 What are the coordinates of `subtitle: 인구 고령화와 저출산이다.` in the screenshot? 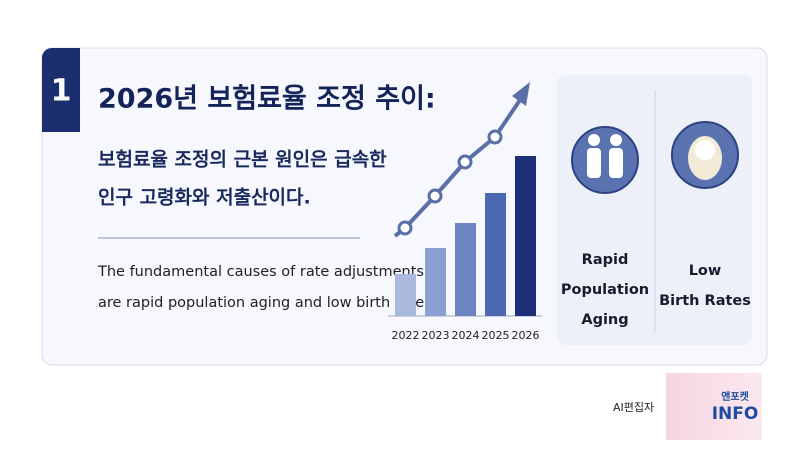 It's located at (204, 198).